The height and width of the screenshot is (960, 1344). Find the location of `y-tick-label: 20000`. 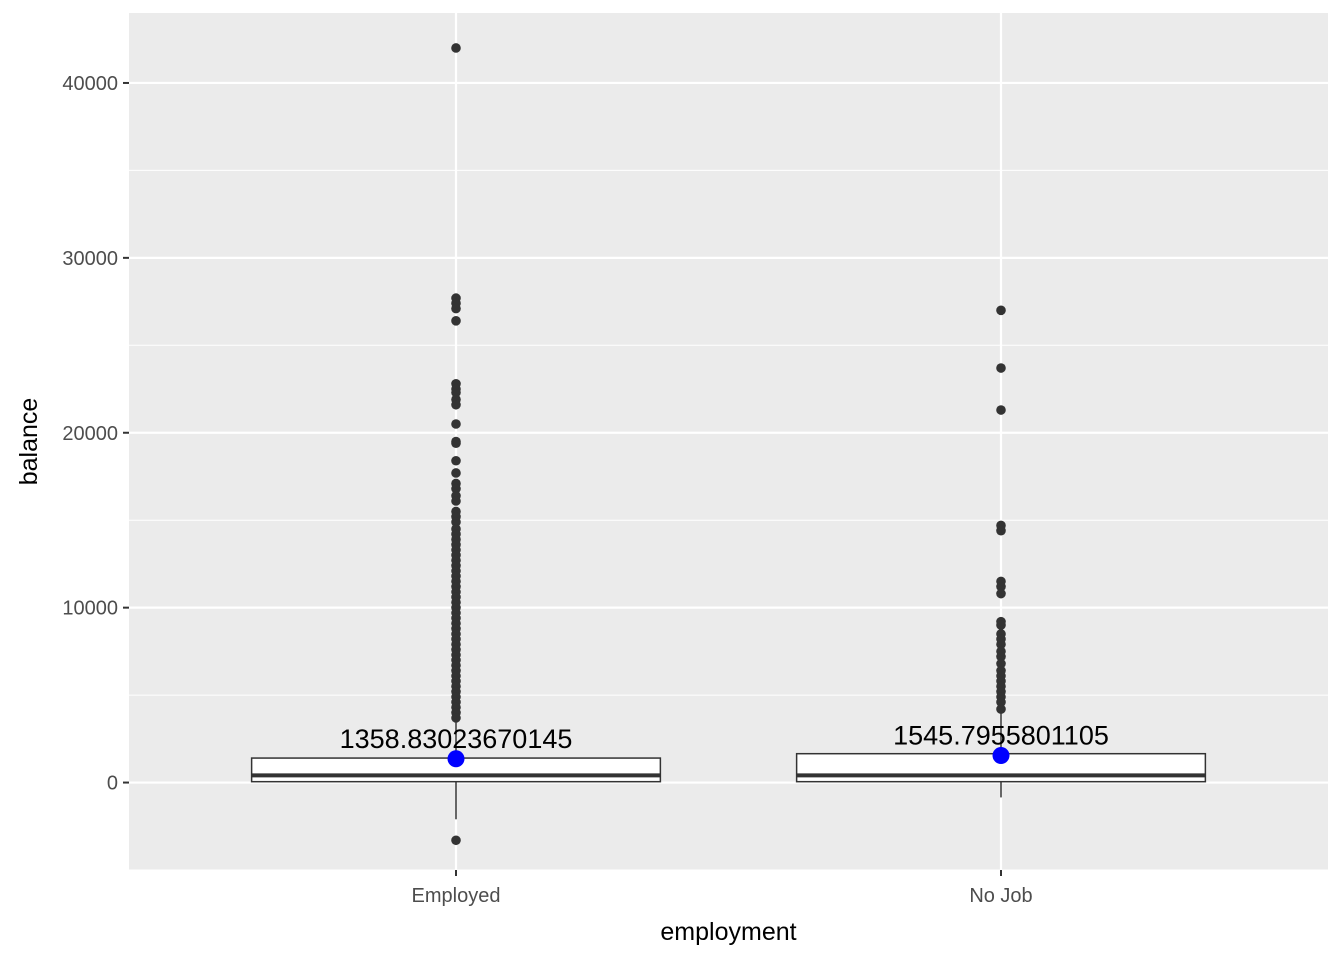

y-tick-label: 20000 is located at coordinates (90, 434).